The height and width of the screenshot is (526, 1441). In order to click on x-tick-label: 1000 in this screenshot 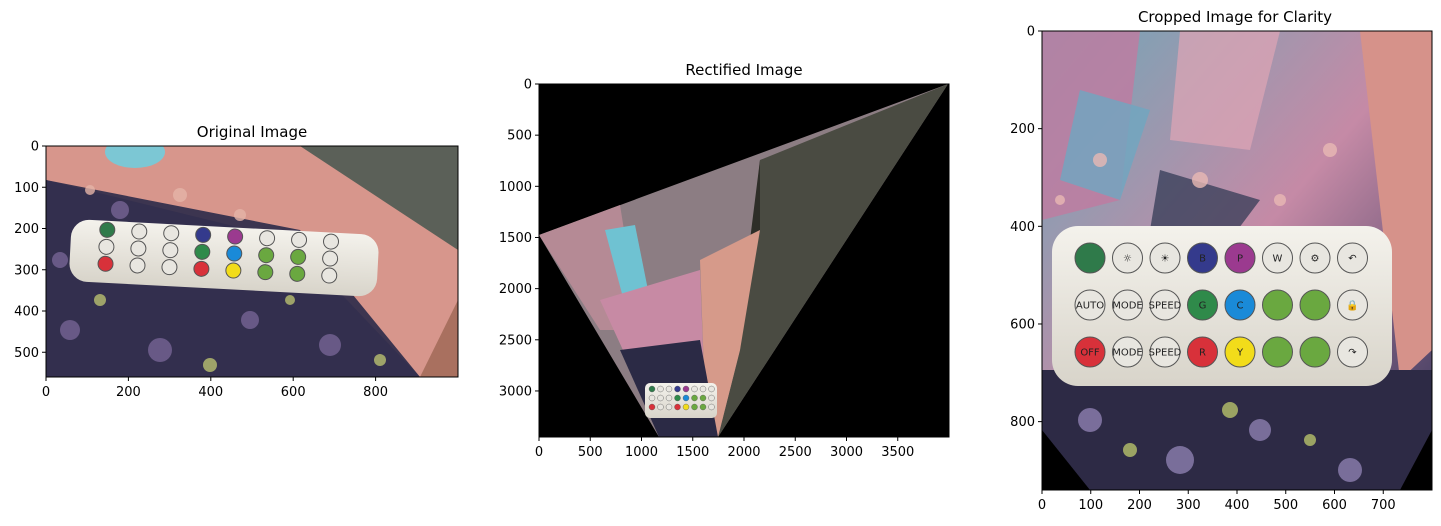, I will do `click(641, 452)`.